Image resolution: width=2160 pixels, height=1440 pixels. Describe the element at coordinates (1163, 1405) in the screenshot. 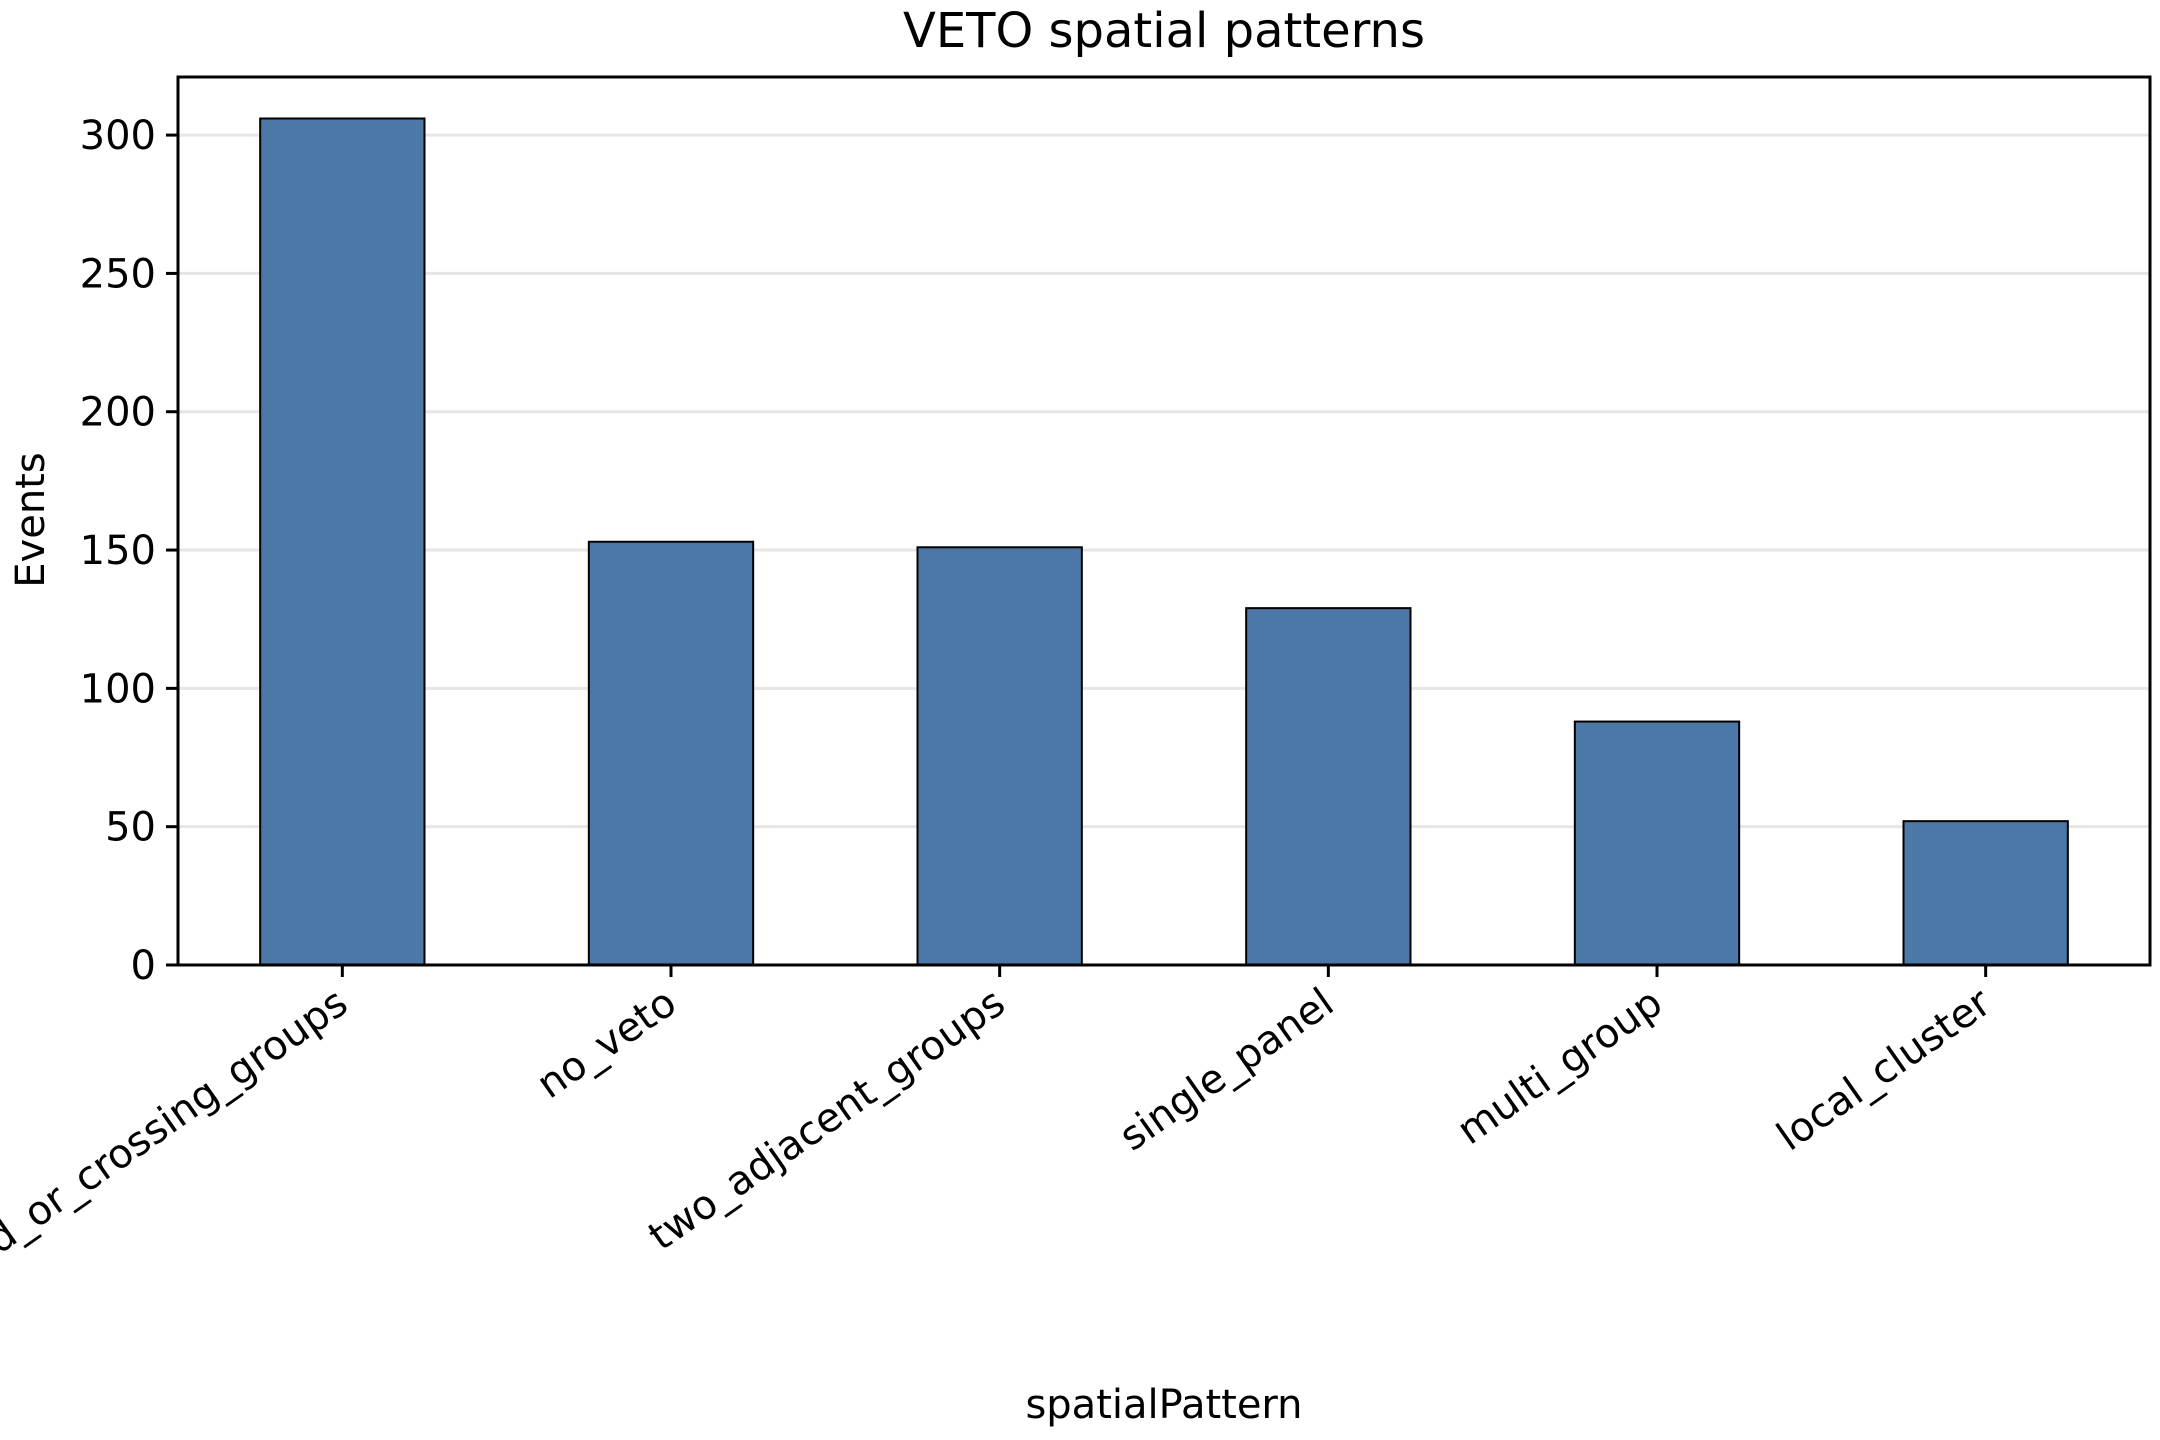

I see `x-axis-label: spatialPattern` at that location.